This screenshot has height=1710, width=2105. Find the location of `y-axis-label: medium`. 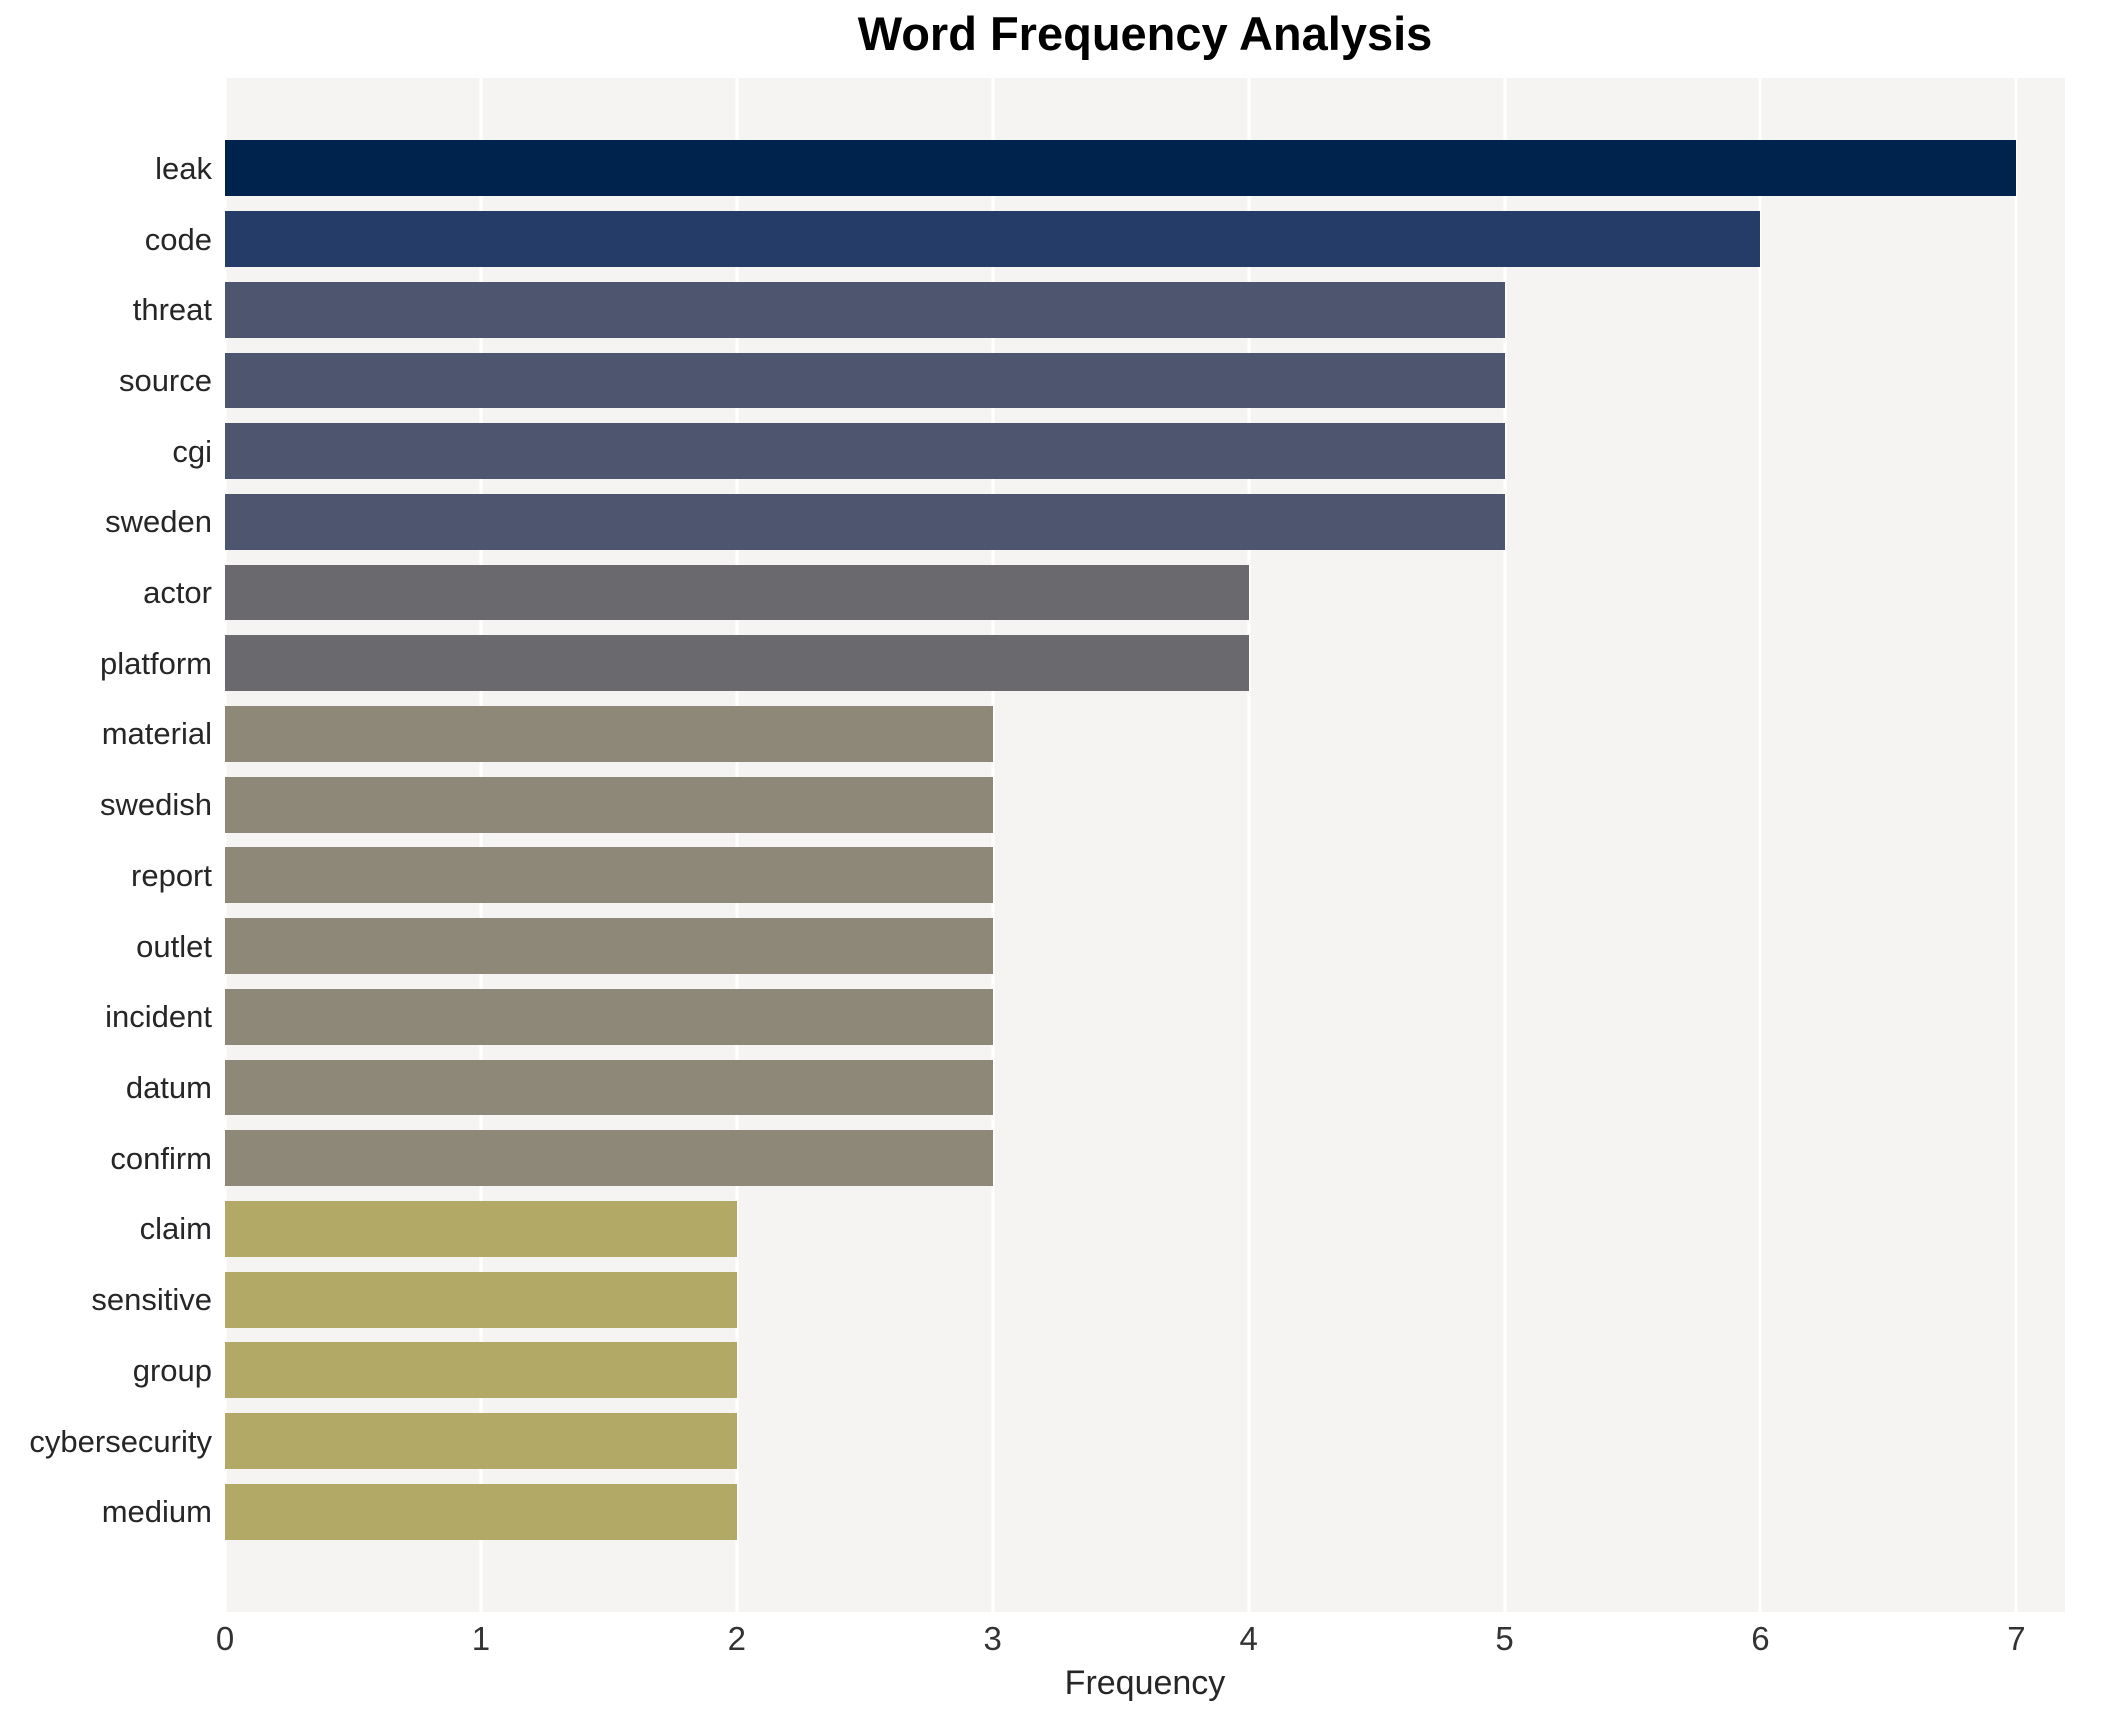

y-axis-label: medium is located at coordinates (156, 1512).